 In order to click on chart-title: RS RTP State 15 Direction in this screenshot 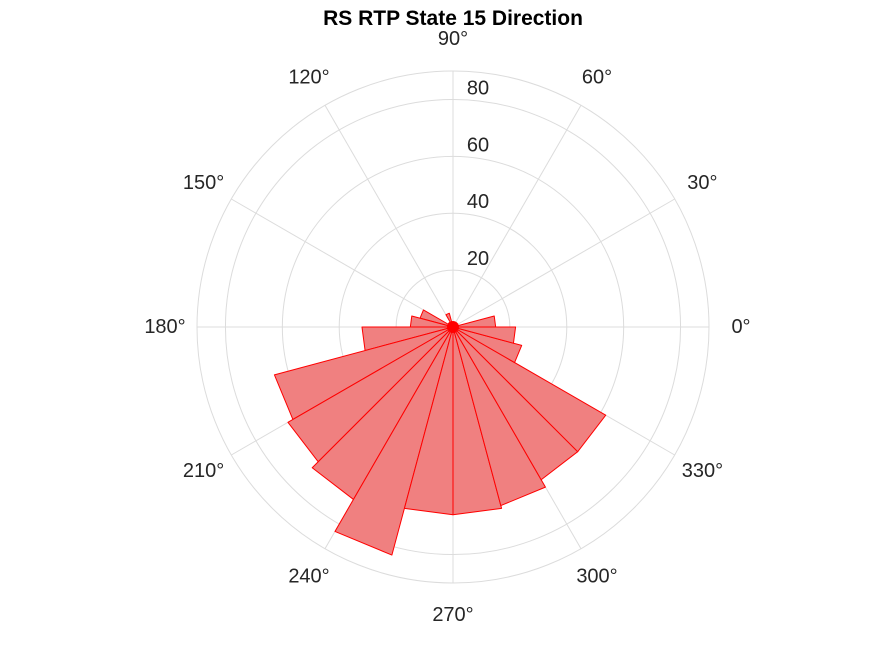, I will do `click(453, 18)`.